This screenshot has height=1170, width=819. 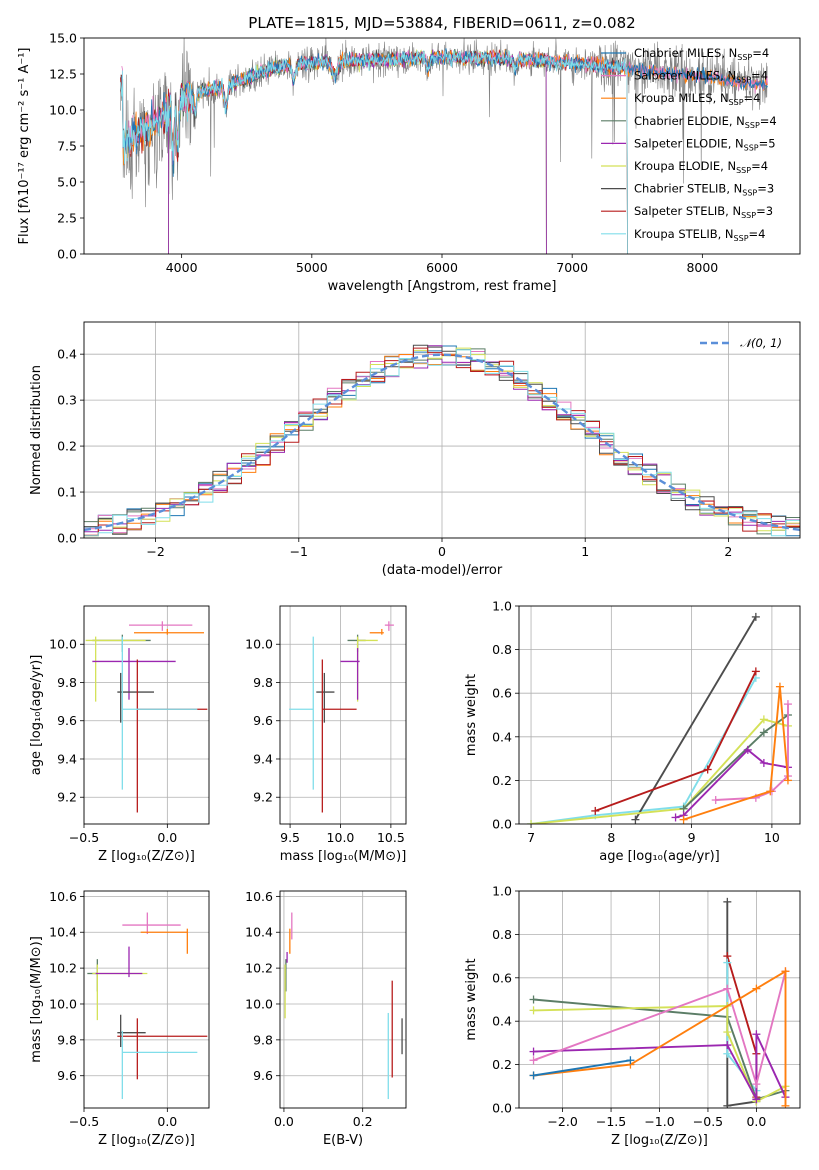 I want to click on legend-entry: 𝒩(0, 1), so click(x=761, y=343).